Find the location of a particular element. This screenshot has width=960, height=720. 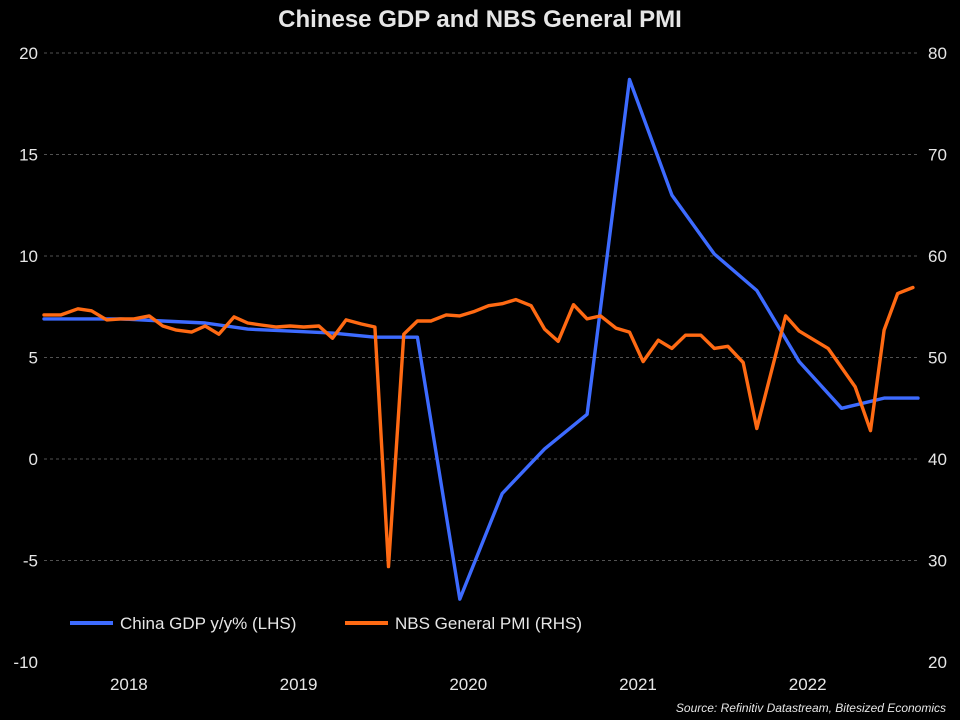

left-axis-tick-label: 10 is located at coordinates (28, 256).